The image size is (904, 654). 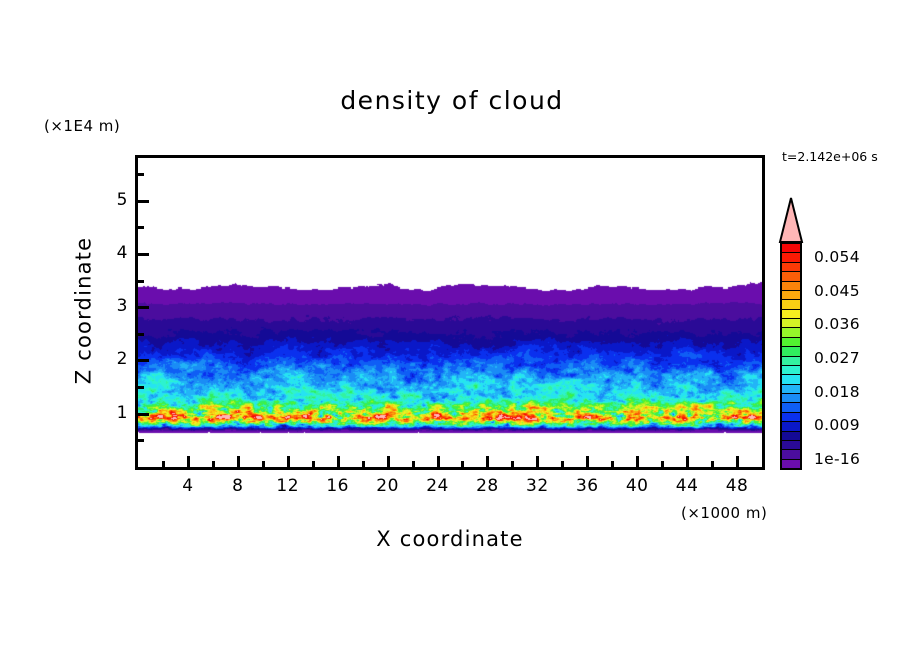 What do you see at coordinates (122, 252) in the screenshot?
I see `y-tick-label: 4` at bounding box center [122, 252].